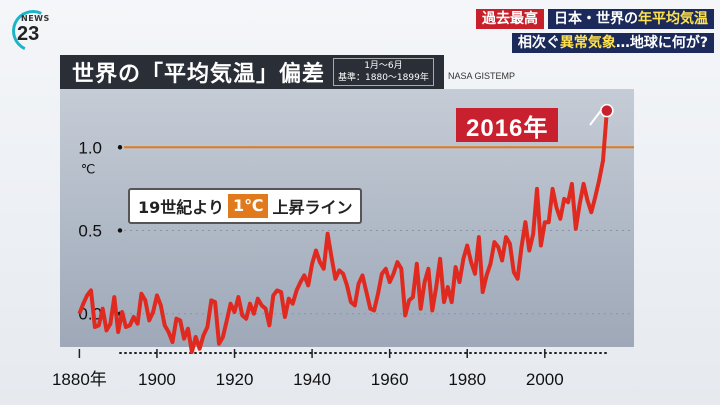 This screenshot has width=720, height=405. I want to click on logo-number: 23, so click(28, 34).